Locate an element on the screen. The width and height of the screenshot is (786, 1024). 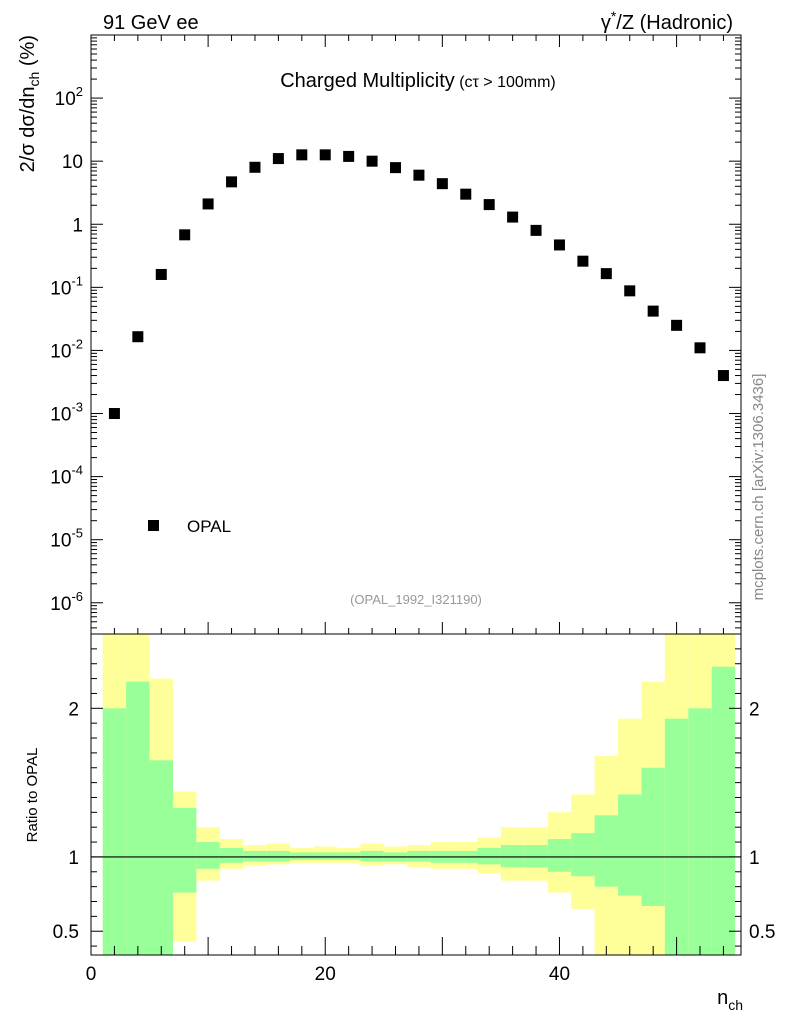
legend-label: OPAL is located at coordinates (209, 526).